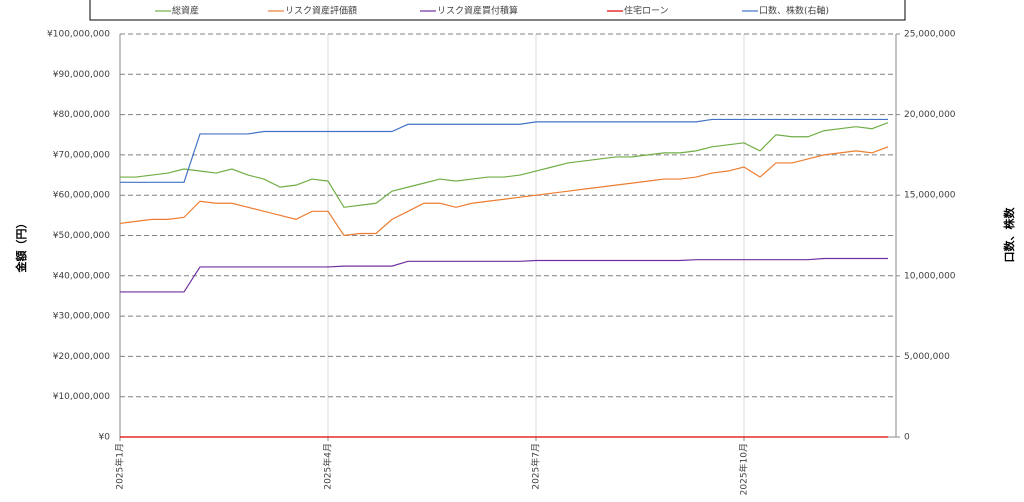 This screenshot has width=1024, height=502. Describe the element at coordinates (82, 155) in the screenshot. I see `y-tick-label: ¥70,000,000` at that location.